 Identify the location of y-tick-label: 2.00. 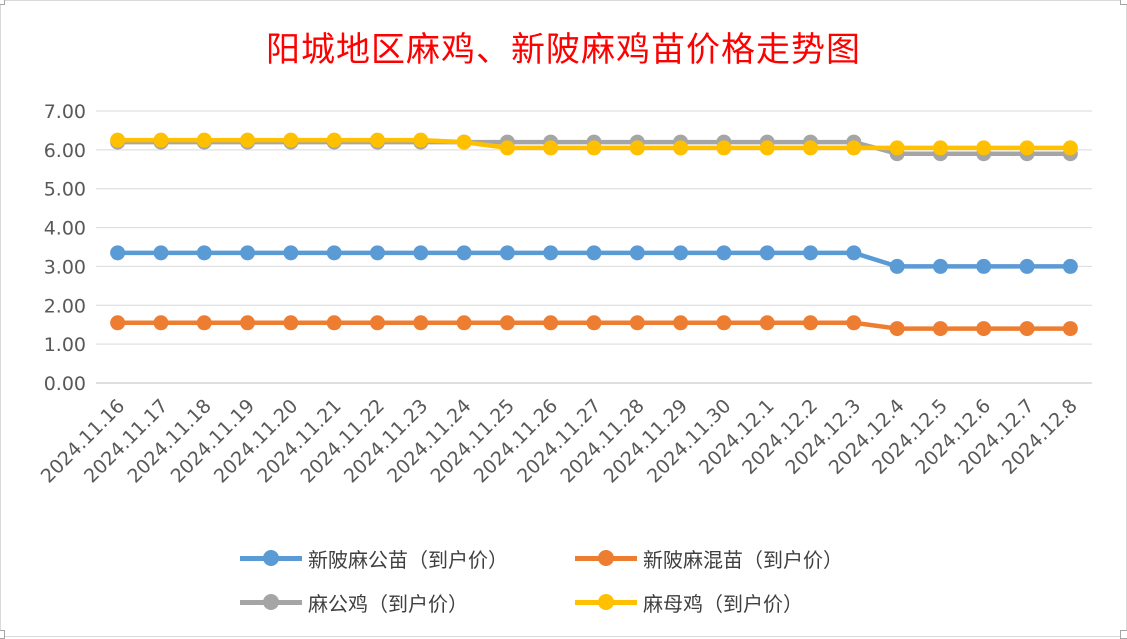
(65, 306).